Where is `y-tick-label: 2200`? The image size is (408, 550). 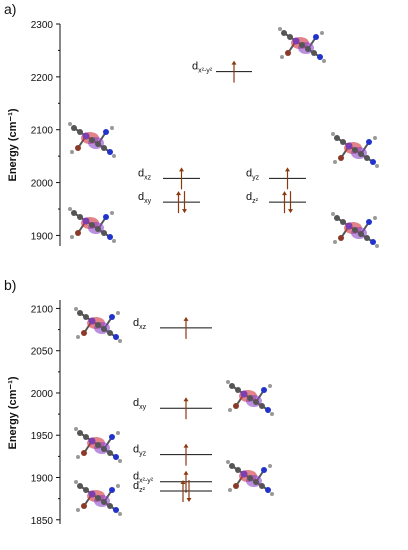 y-tick-label: 2200 is located at coordinates (42, 78).